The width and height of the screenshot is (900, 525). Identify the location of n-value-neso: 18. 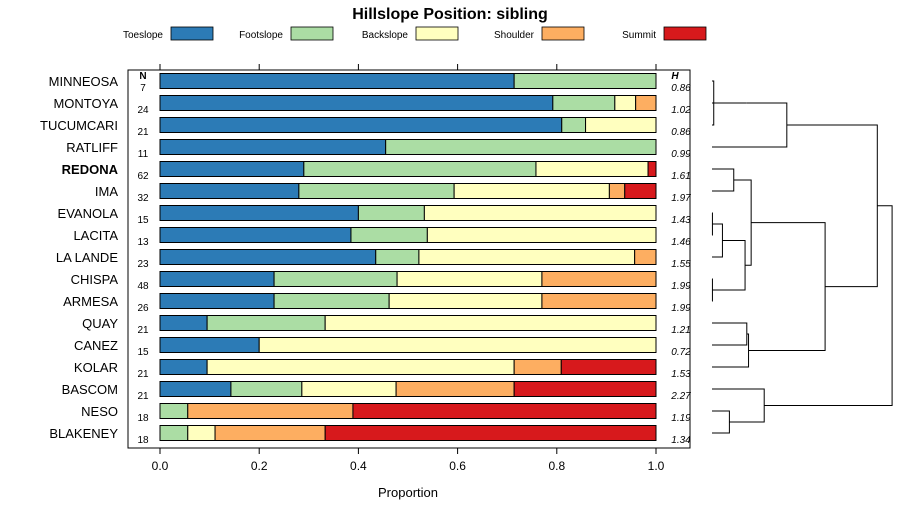
(143, 418).